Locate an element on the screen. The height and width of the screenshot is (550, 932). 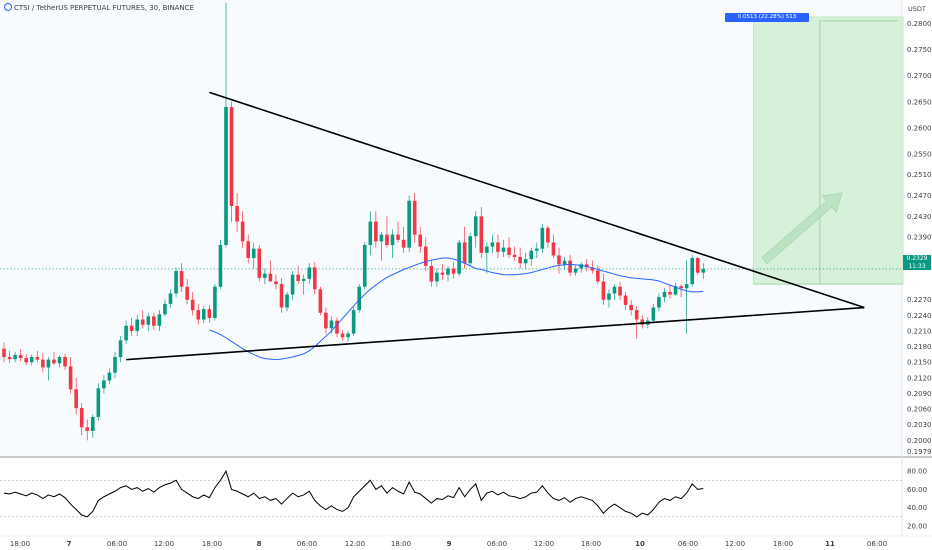
position-label: 0.0513 (22.28%) 513 is located at coordinates (767, 17).